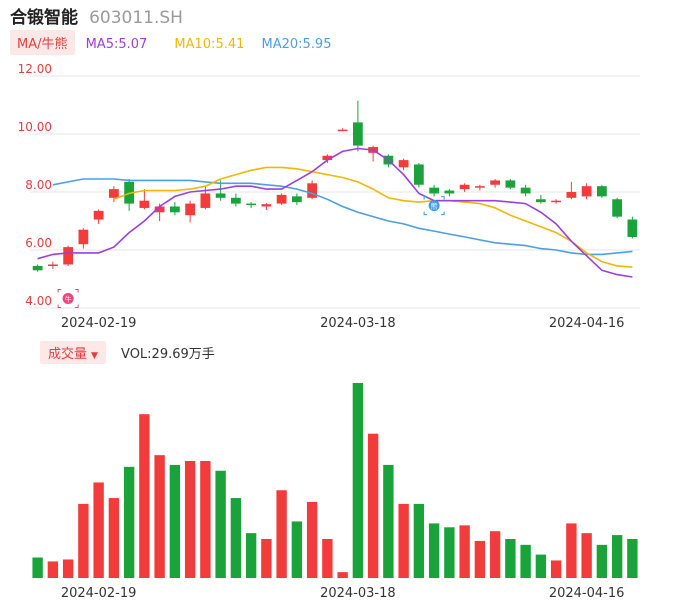 The width and height of the screenshot is (686, 606). I want to click on signal-label: 熊, so click(434, 206).